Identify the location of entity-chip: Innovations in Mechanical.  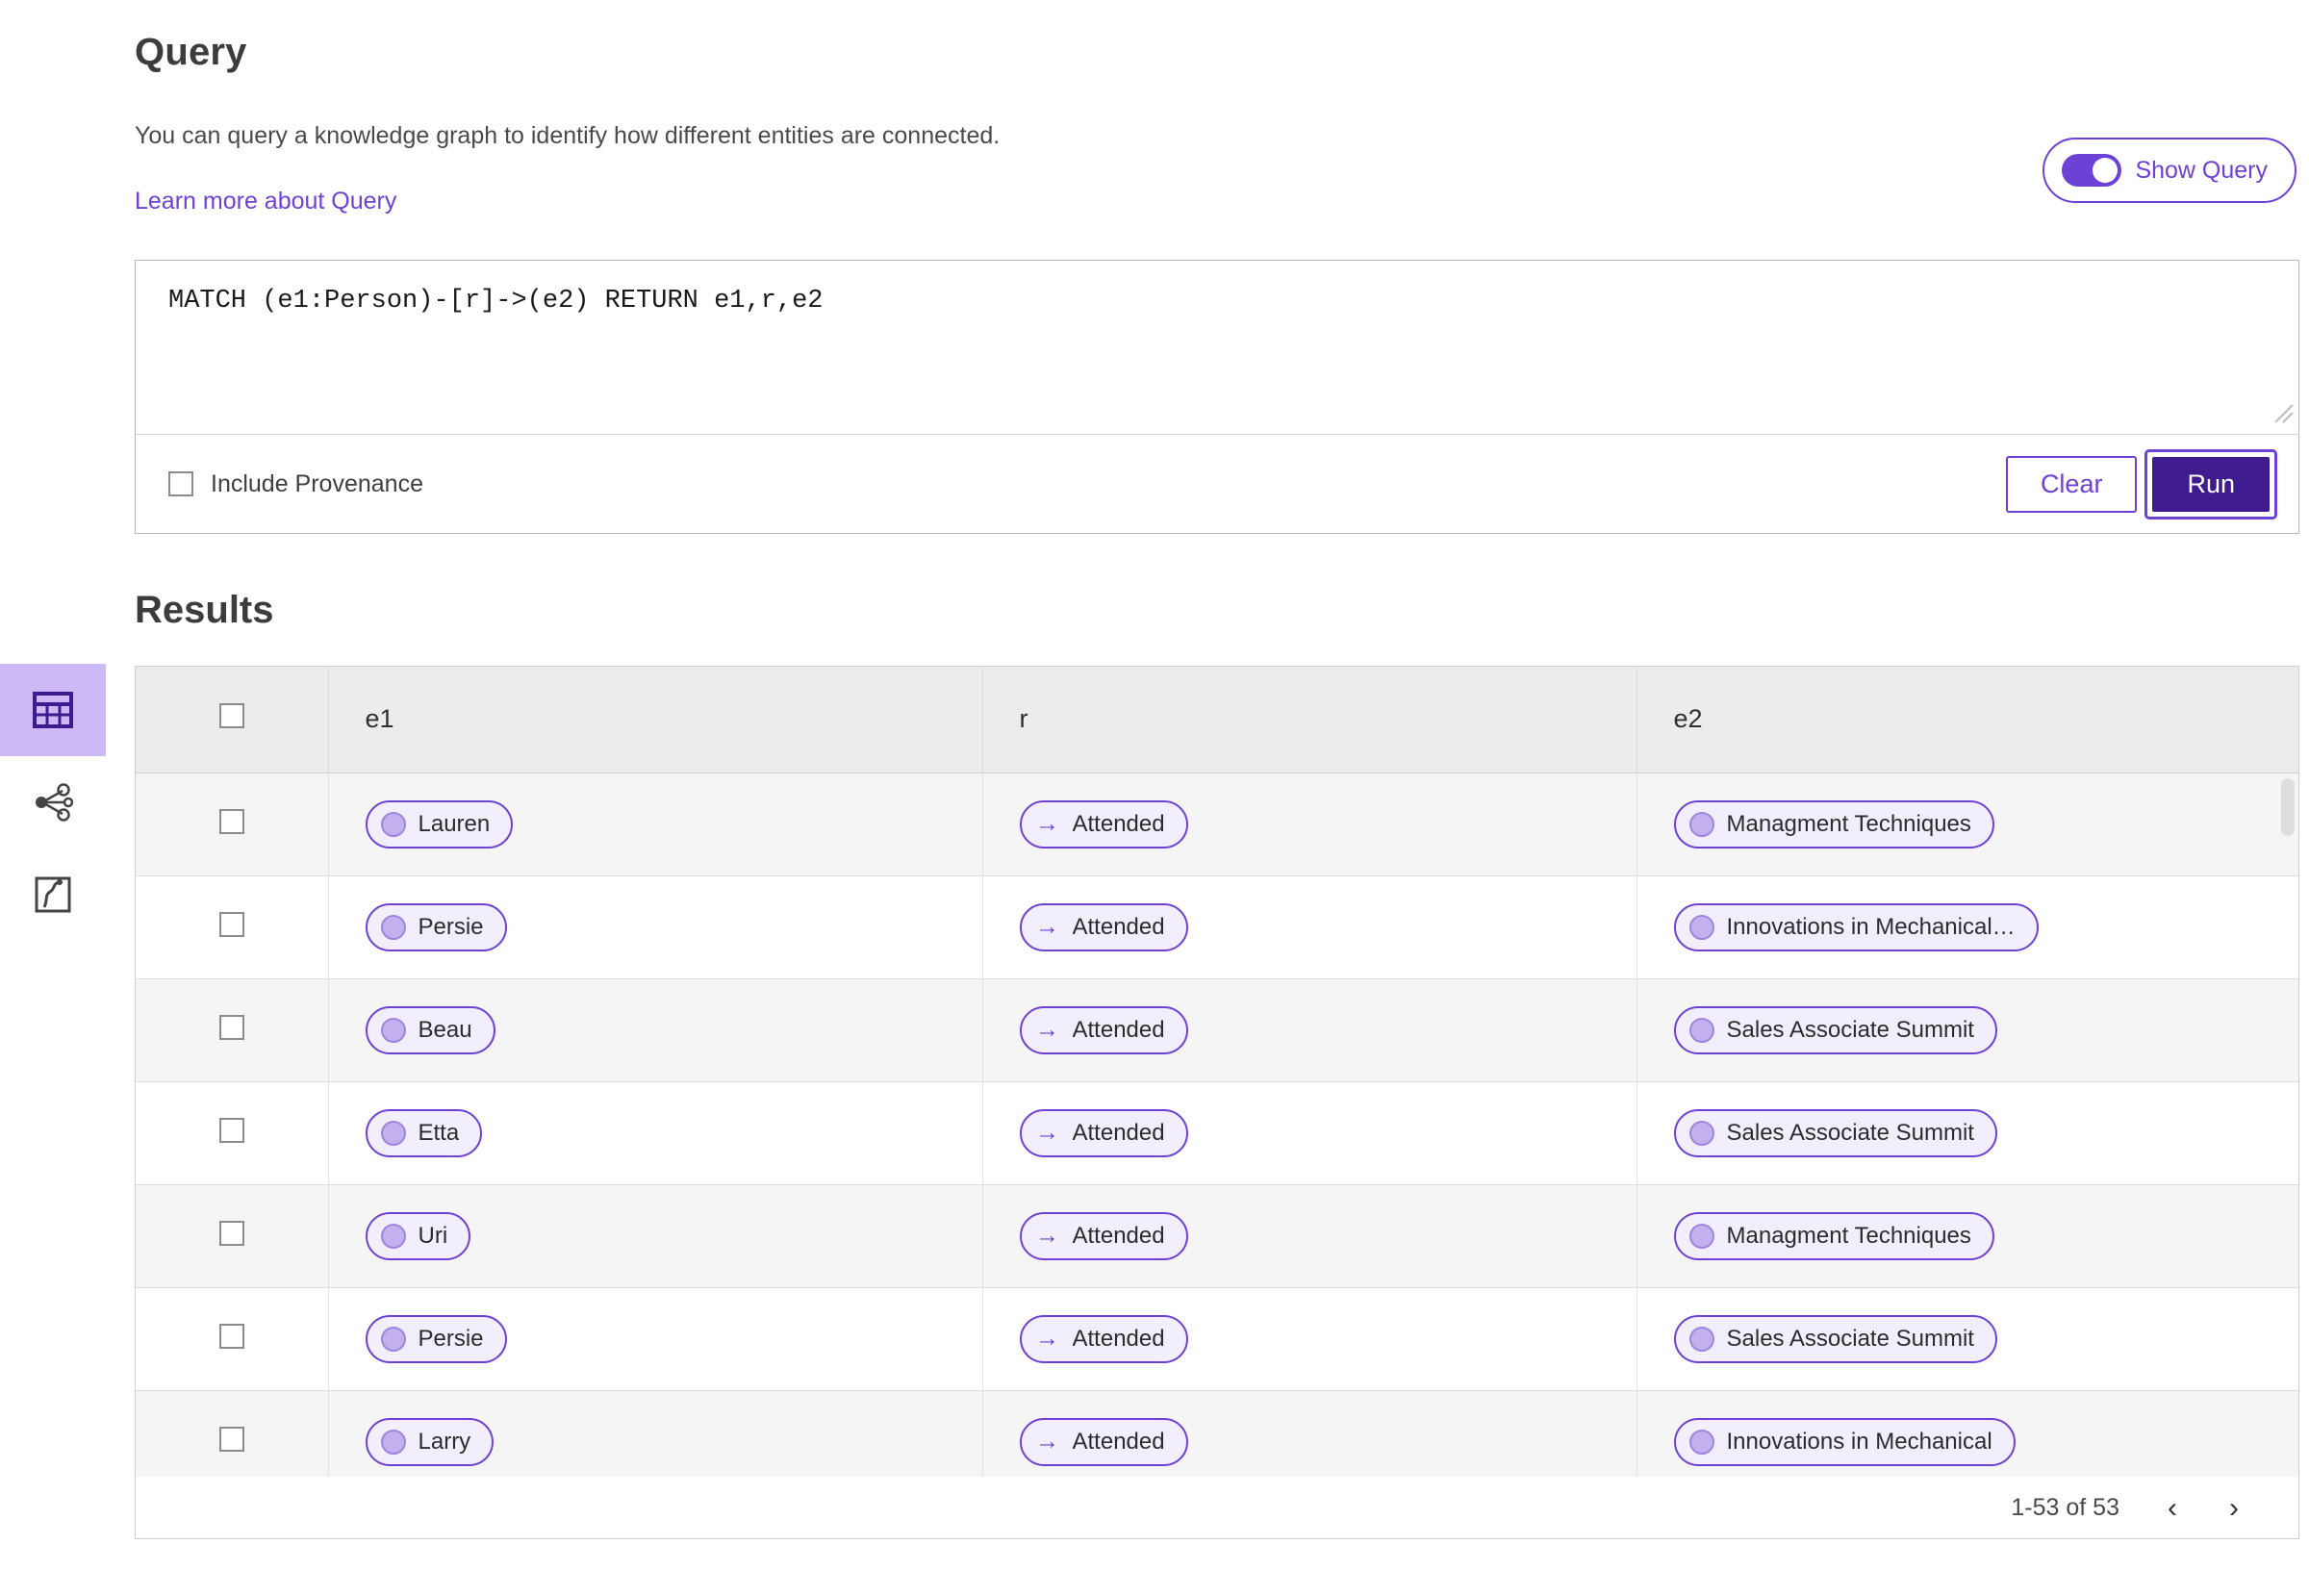
(1844, 1441).